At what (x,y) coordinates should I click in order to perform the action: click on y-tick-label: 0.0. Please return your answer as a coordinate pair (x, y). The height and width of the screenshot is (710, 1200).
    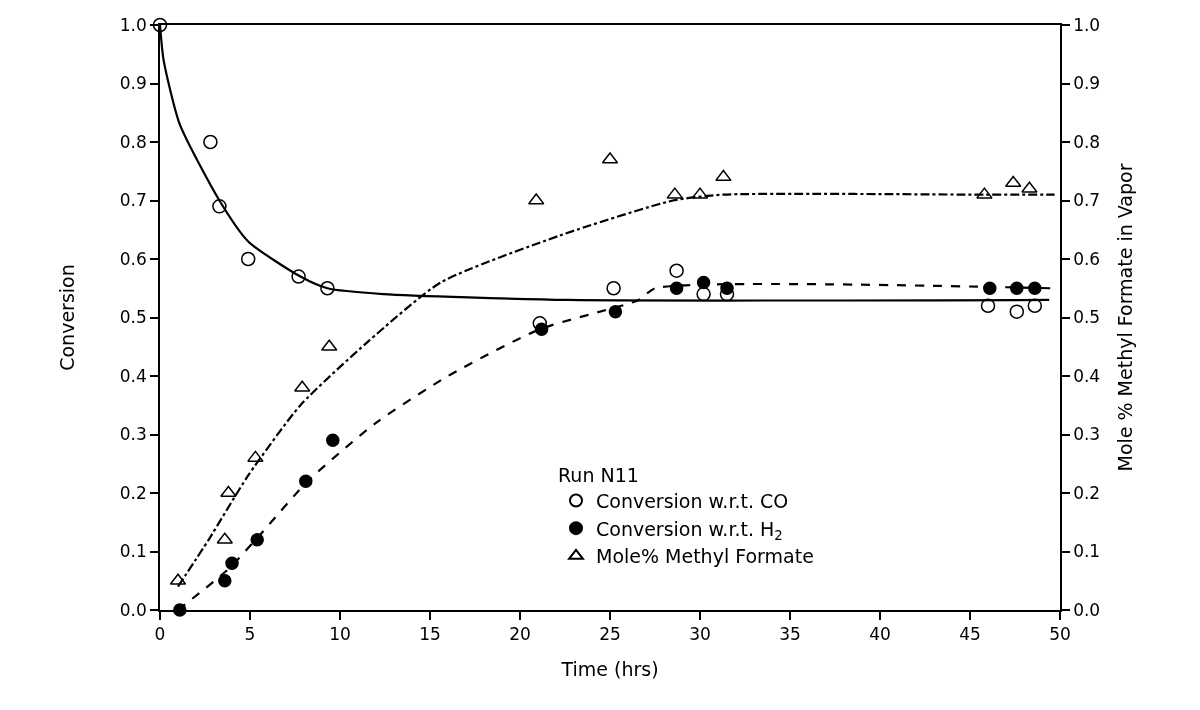
    Looking at the image, I should click on (133, 609).